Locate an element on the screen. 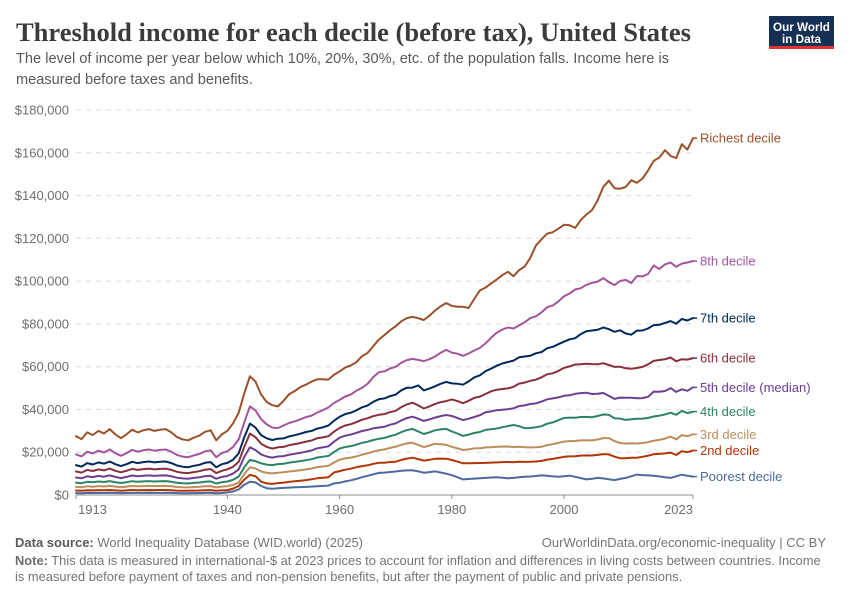 The width and height of the screenshot is (850, 600). svg-text: $60,000 is located at coordinates (45, 366).